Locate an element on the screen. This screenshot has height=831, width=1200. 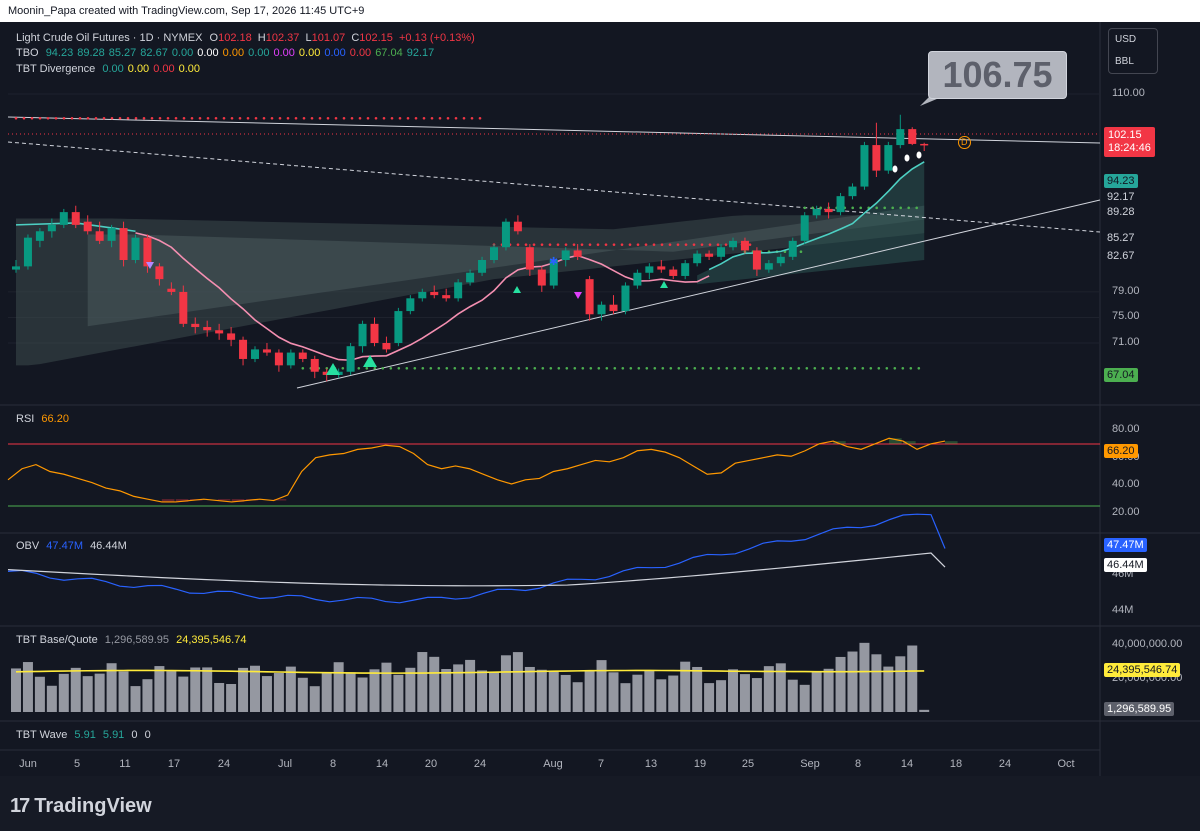
obv-ma-value: 46.44M is located at coordinates (108, 546).